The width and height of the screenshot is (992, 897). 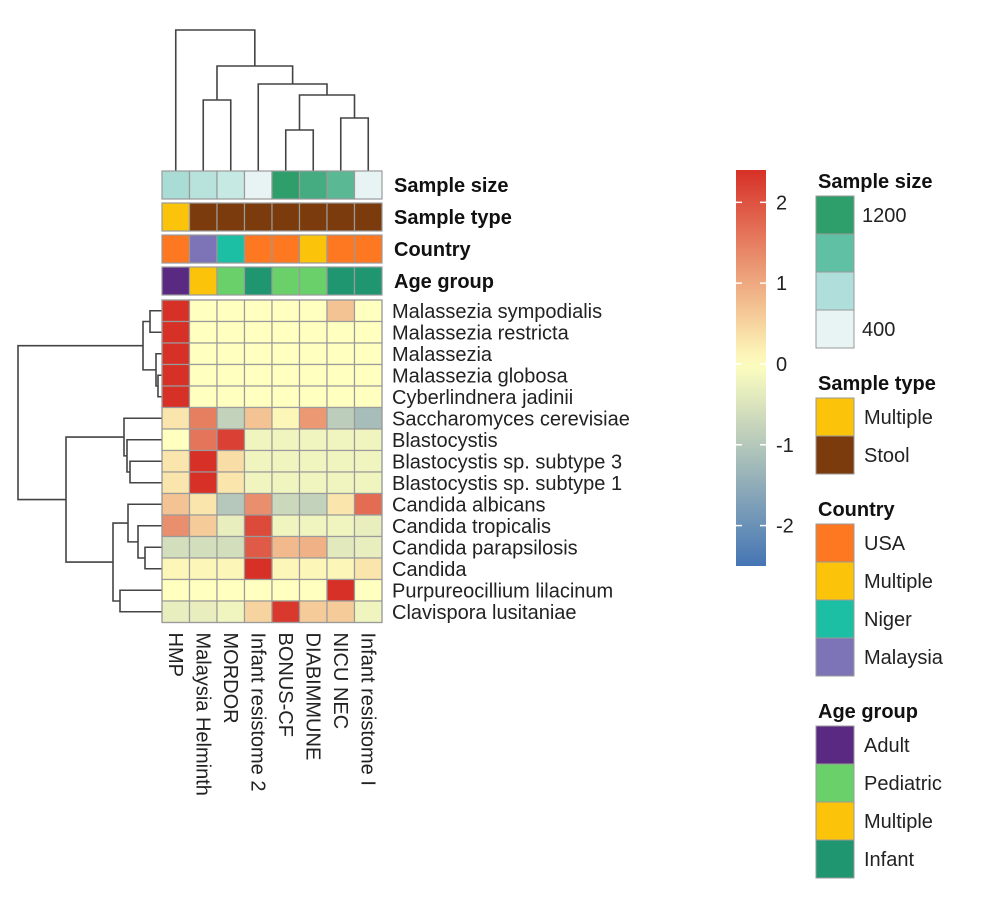 I want to click on row-label: Saccharomyces cerevisiae, so click(x=511, y=419).